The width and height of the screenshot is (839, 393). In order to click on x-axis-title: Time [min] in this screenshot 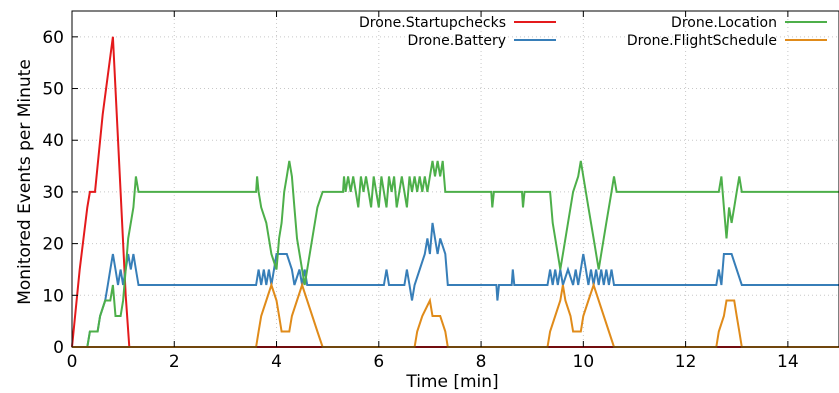, I will do `click(451, 382)`.